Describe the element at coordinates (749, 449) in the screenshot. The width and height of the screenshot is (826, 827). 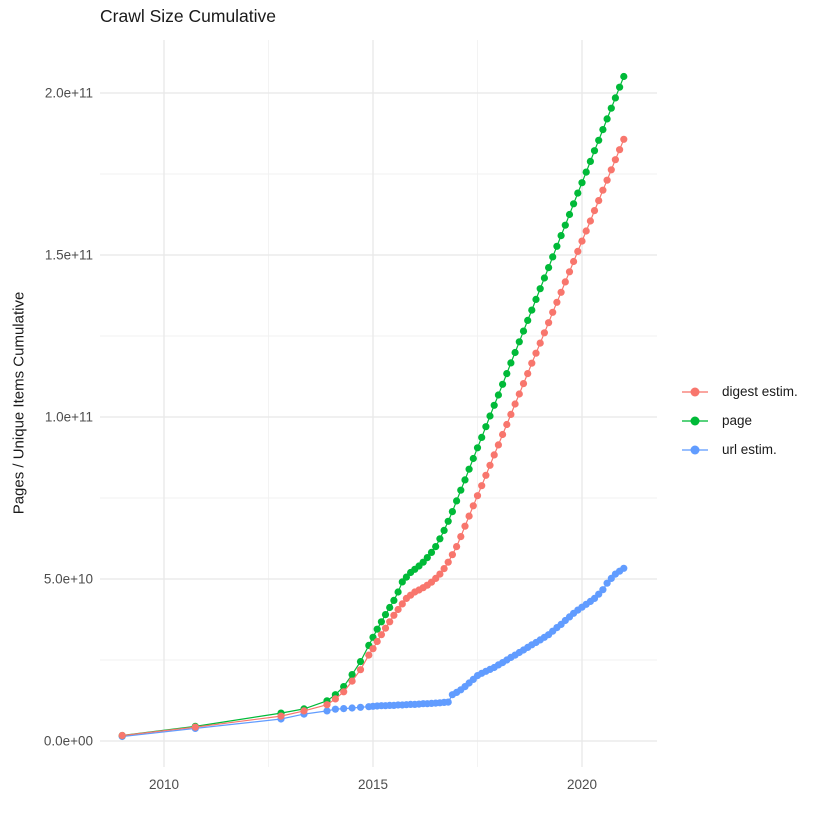
I see `legend-label: url estim.` at that location.